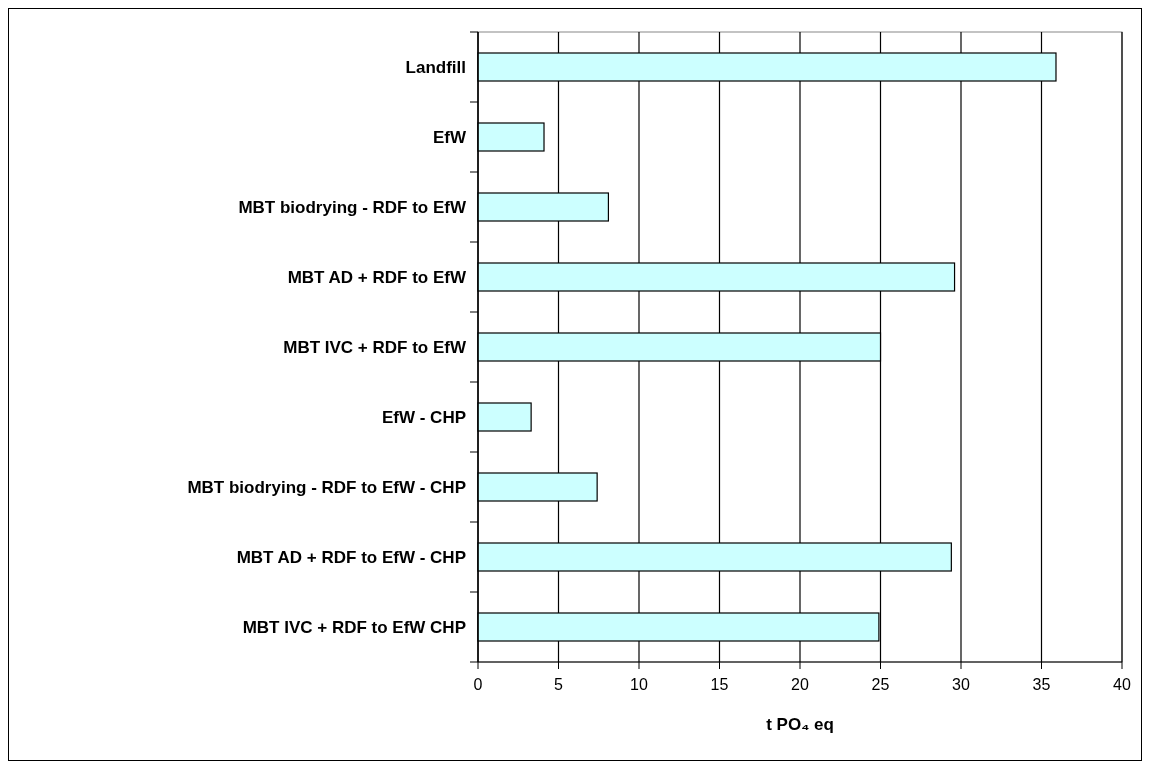 The width and height of the screenshot is (1150, 769). Describe the element at coordinates (639, 684) in the screenshot. I see `x-tick-label: 10` at that location.